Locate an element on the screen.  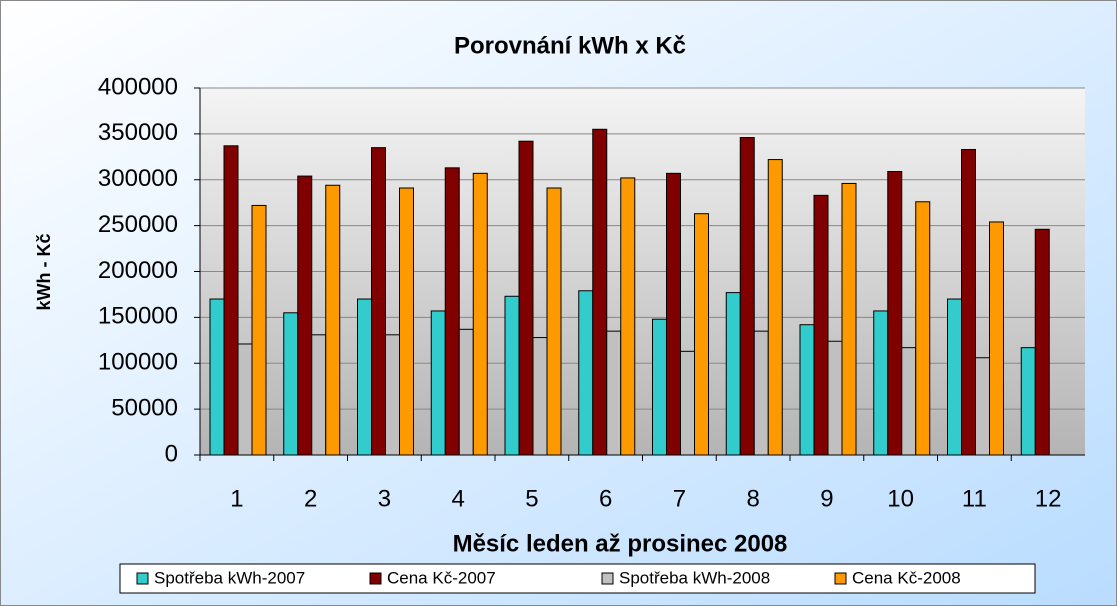
y-tick-label: 100000 is located at coordinates (138, 362).